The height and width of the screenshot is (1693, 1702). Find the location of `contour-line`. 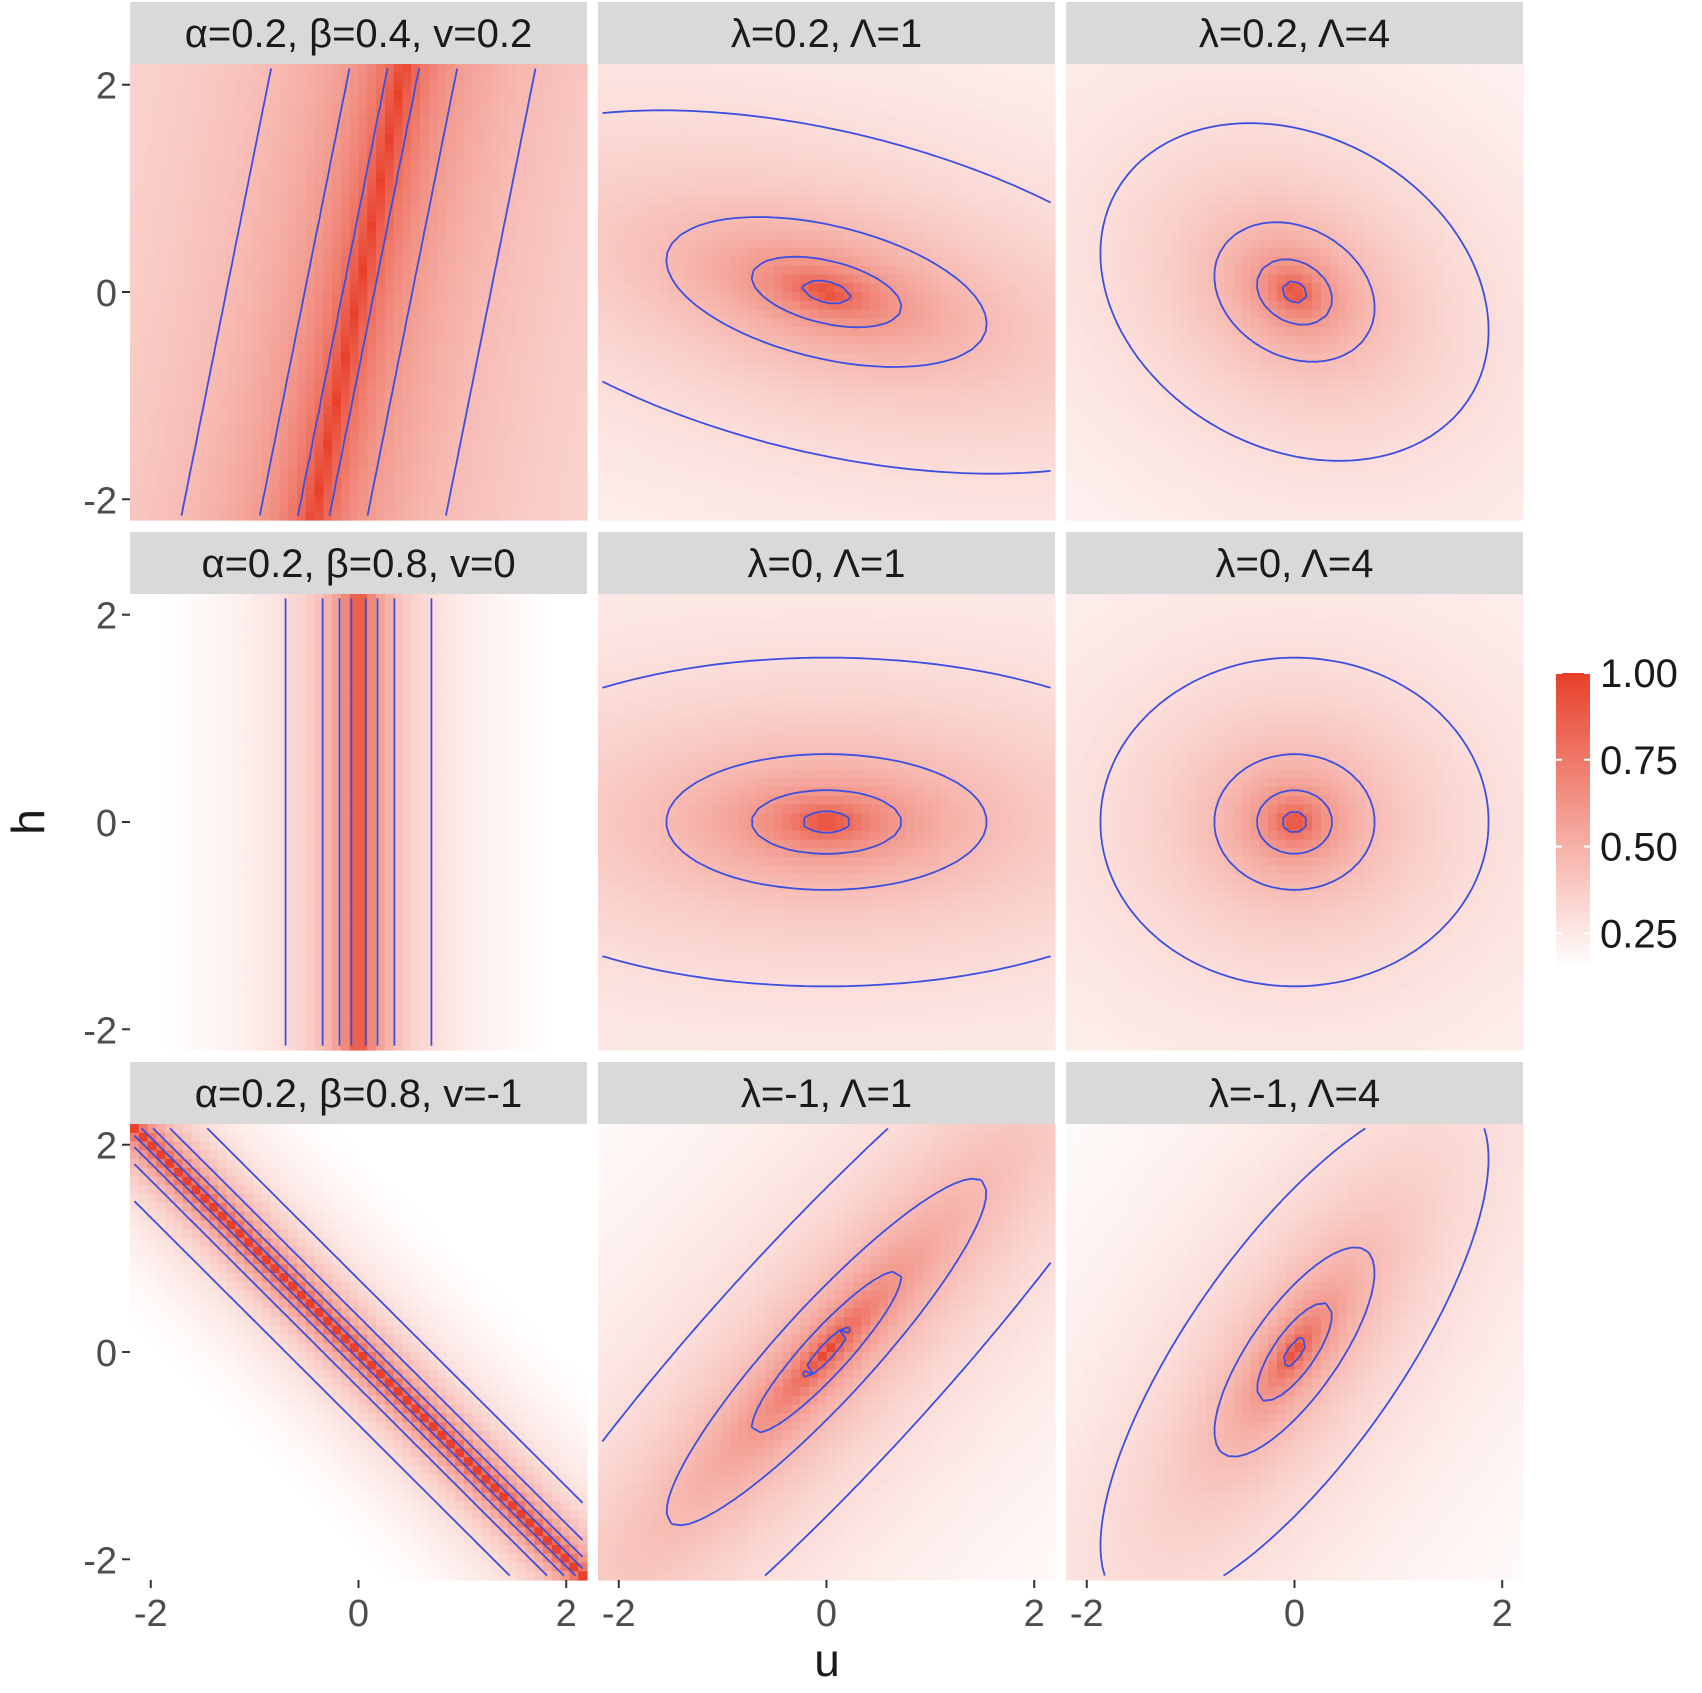

contour-line is located at coordinates (358, 292).